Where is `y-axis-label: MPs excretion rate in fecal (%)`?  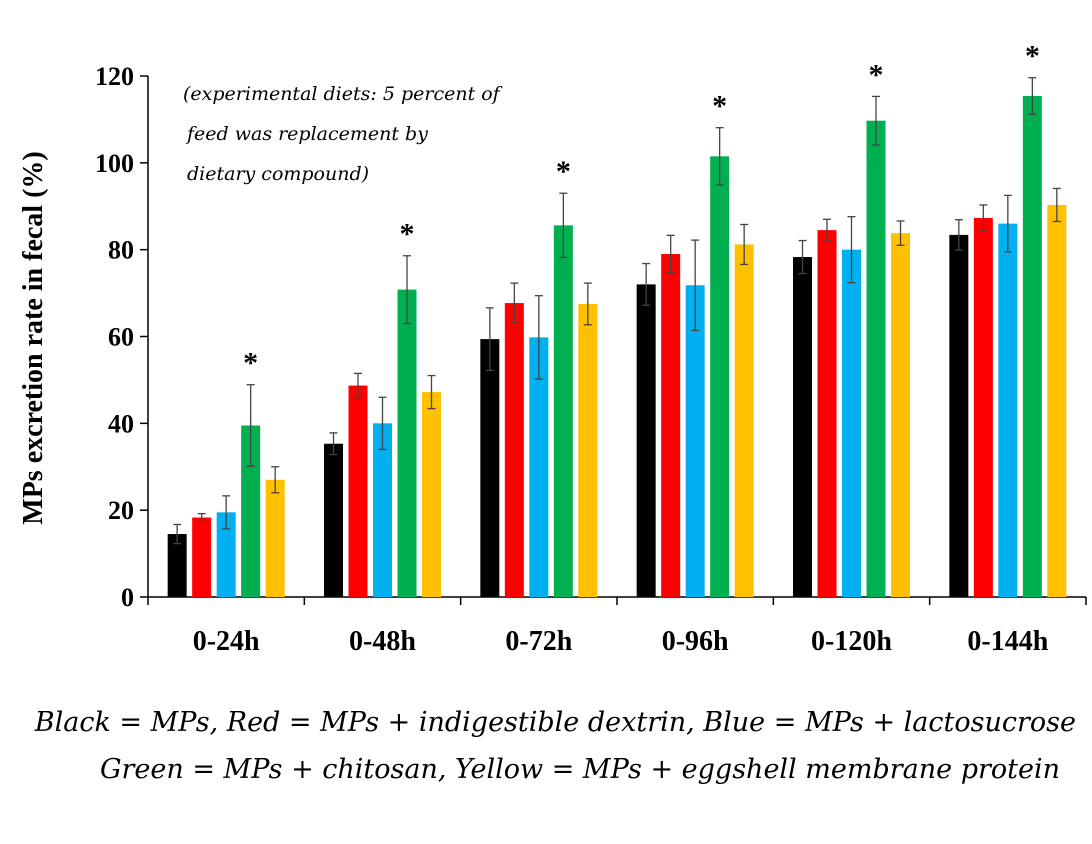 y-axis-label: MPs excretion rate in fecal (%) is located at coordinates (33, 337).